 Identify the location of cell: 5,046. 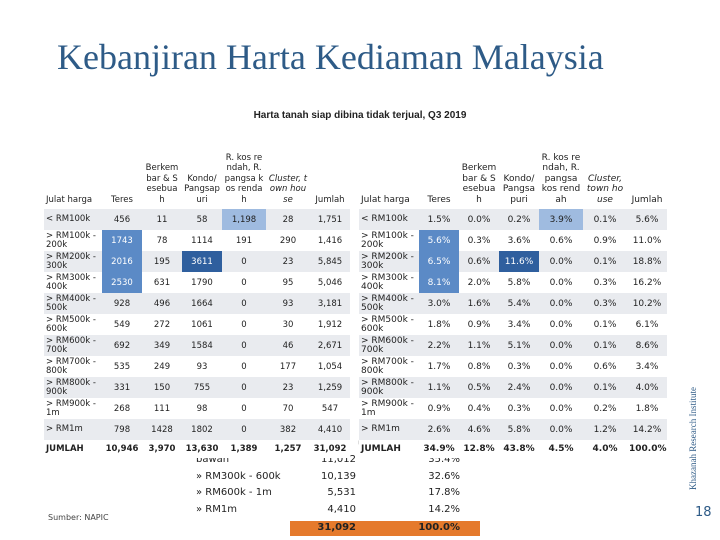
(330, 282).